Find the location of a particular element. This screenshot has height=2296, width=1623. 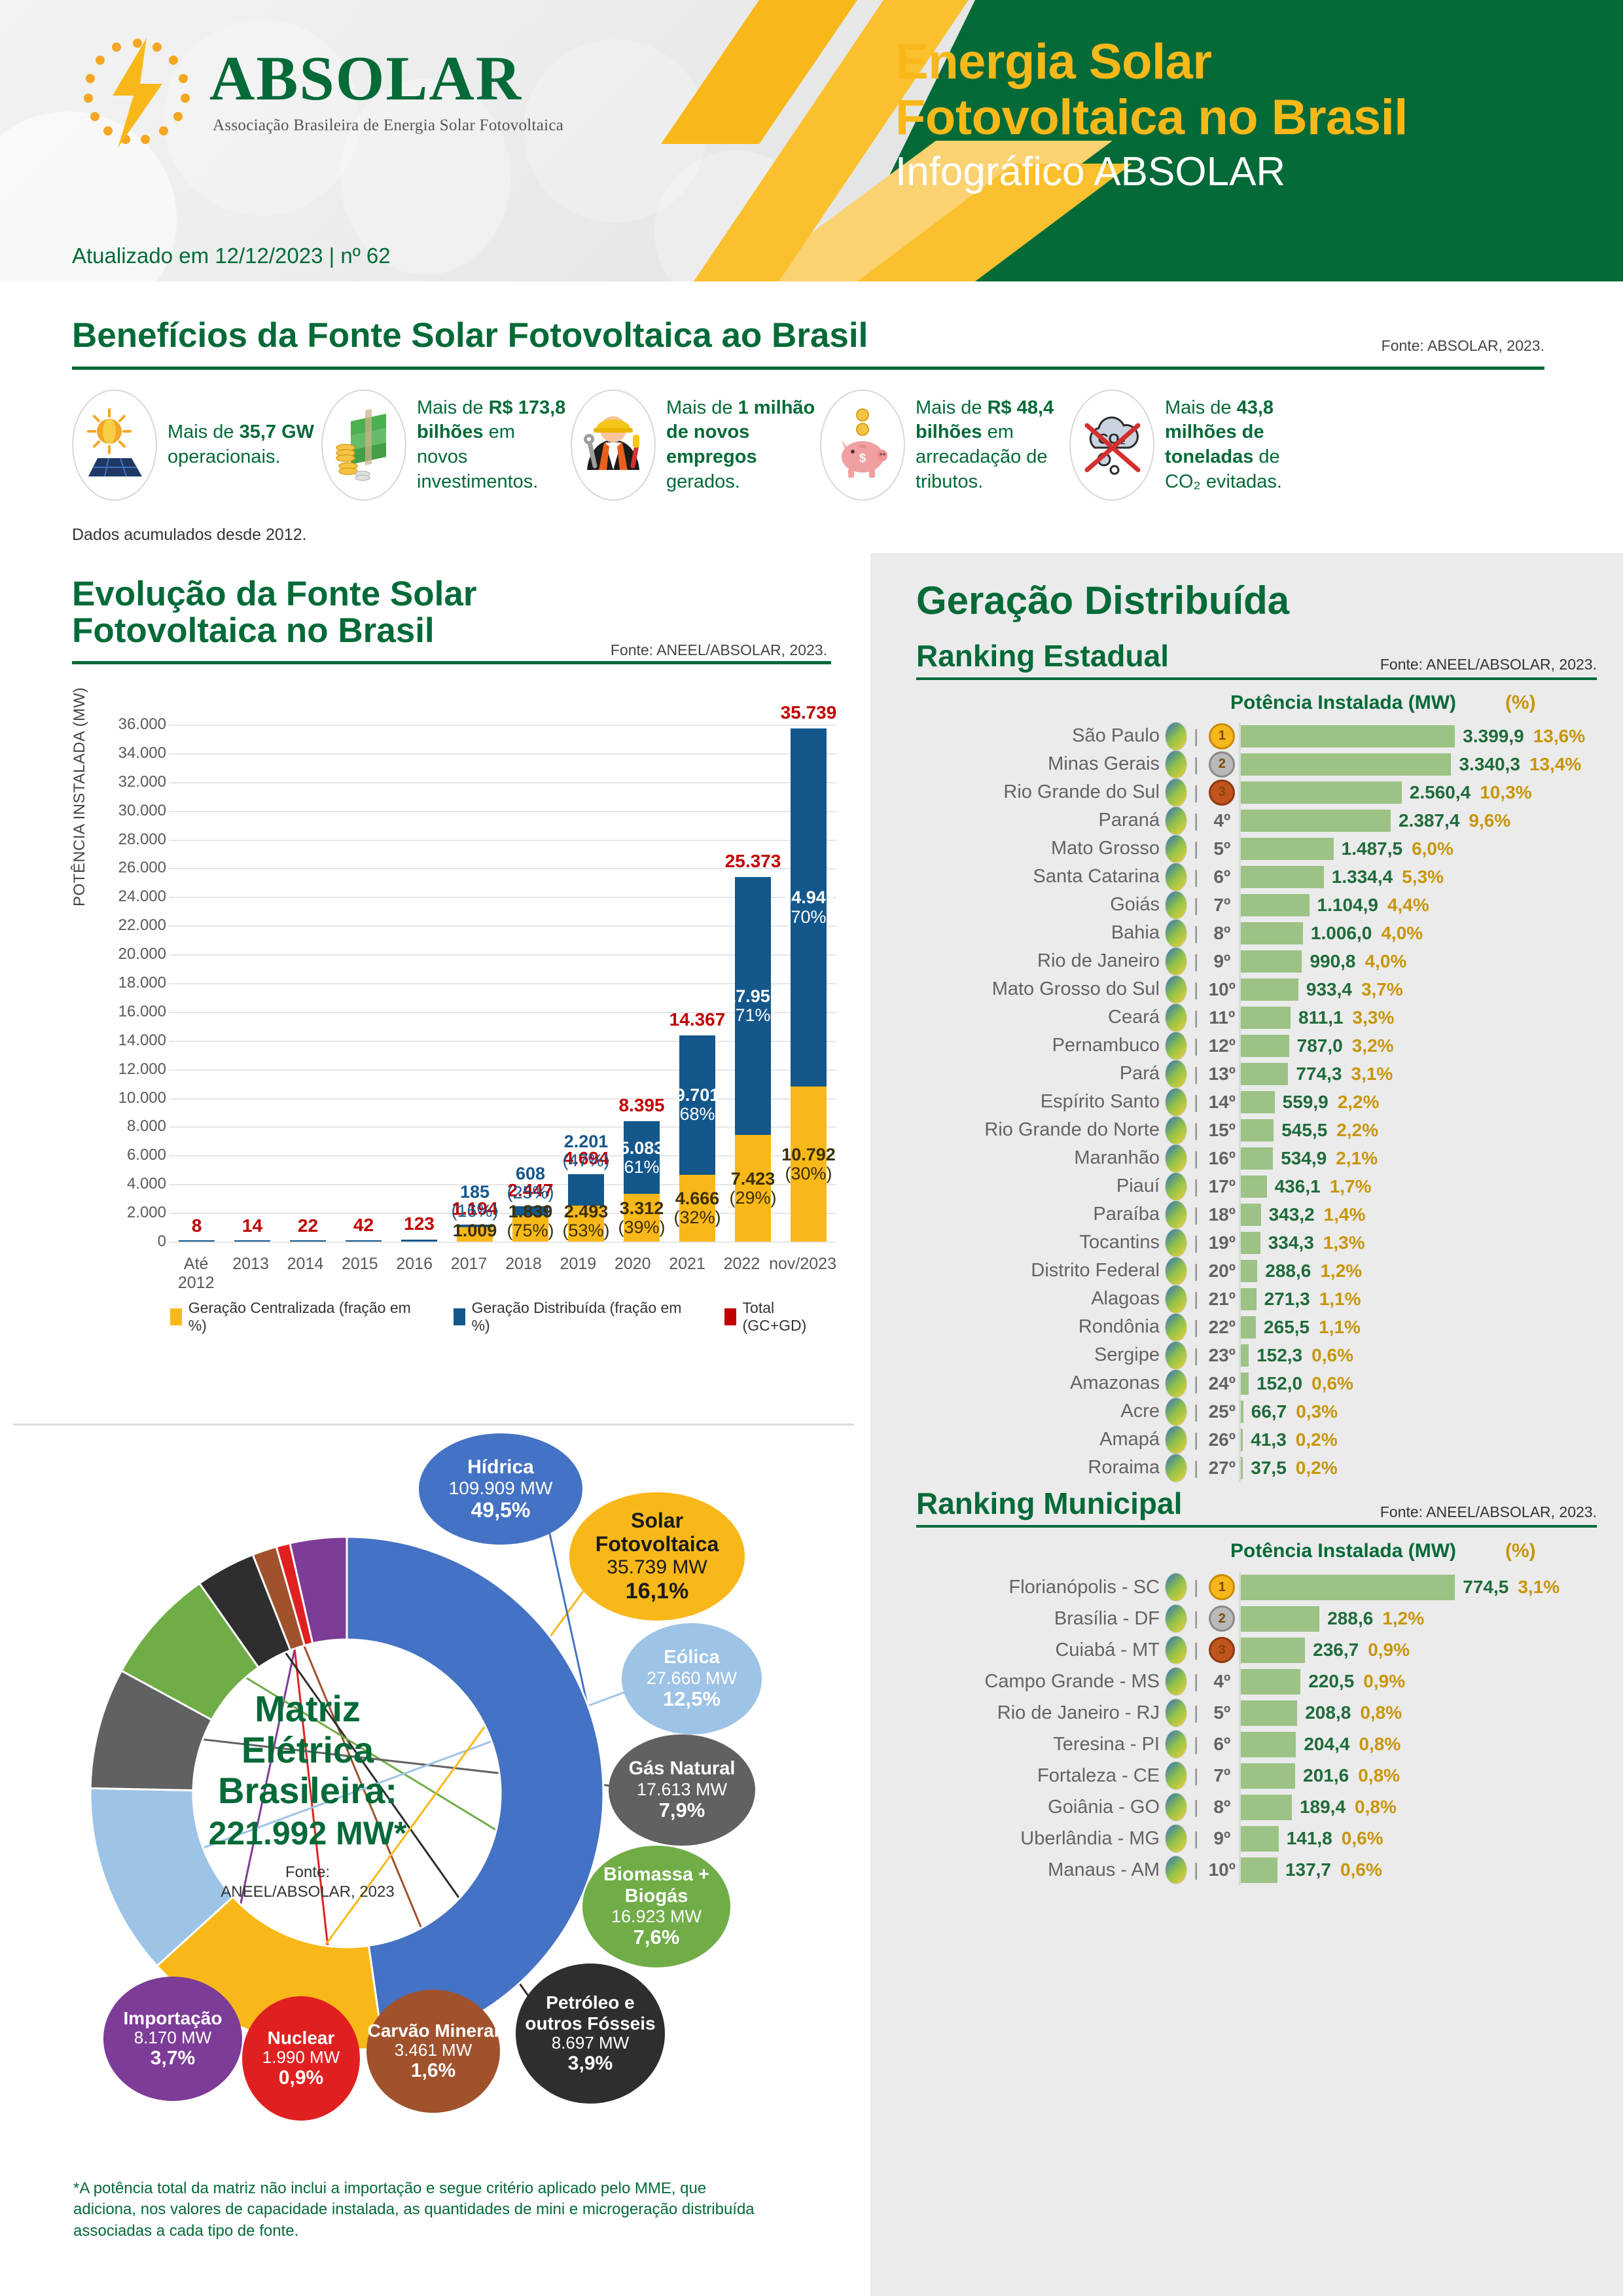

ranking-row: Uberlândia - MG | 9º 141,8 0,6% is located at coordinates (1246, 1838).